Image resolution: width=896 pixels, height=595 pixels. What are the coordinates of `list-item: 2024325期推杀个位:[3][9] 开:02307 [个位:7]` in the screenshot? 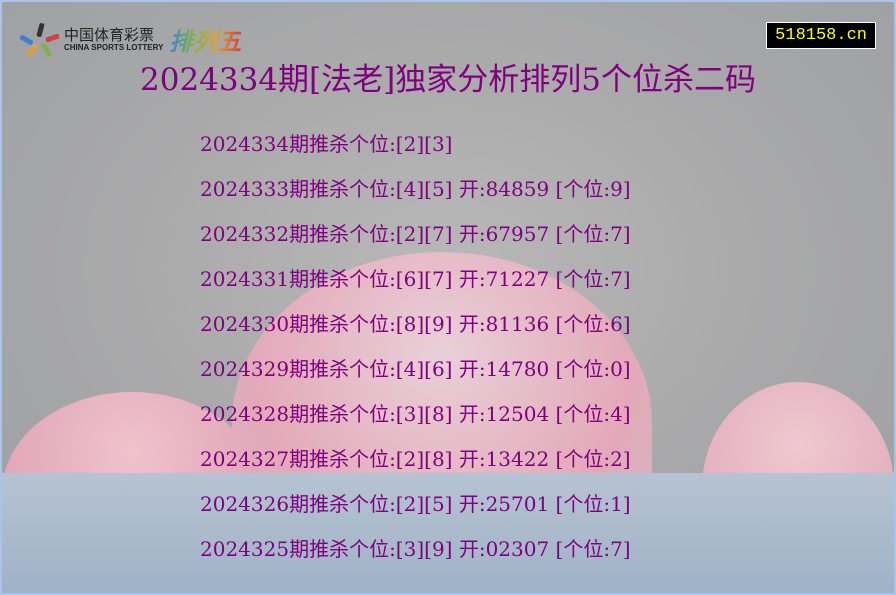 It's located at (415, 549).